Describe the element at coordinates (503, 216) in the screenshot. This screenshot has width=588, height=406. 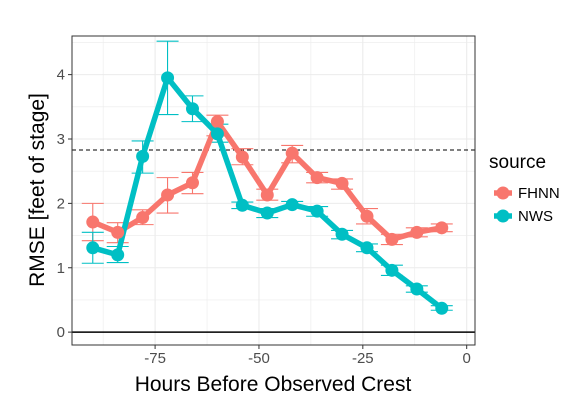
I see `legend-key-nws-point` at that location.